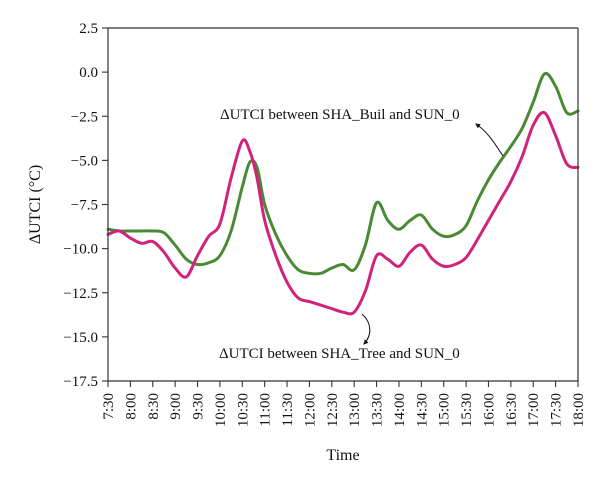  I want to click on x-tick-label: 13:30, so click(378, 410).